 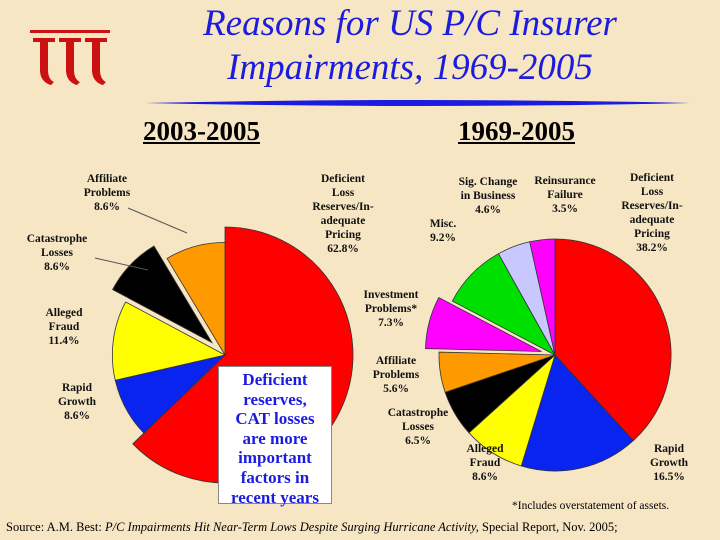 What do you see at coordinates (548, 527) in the screenshot?
I see `source-suffix: Special Report, Nov. 2005;` at bounding box center [548, 527].